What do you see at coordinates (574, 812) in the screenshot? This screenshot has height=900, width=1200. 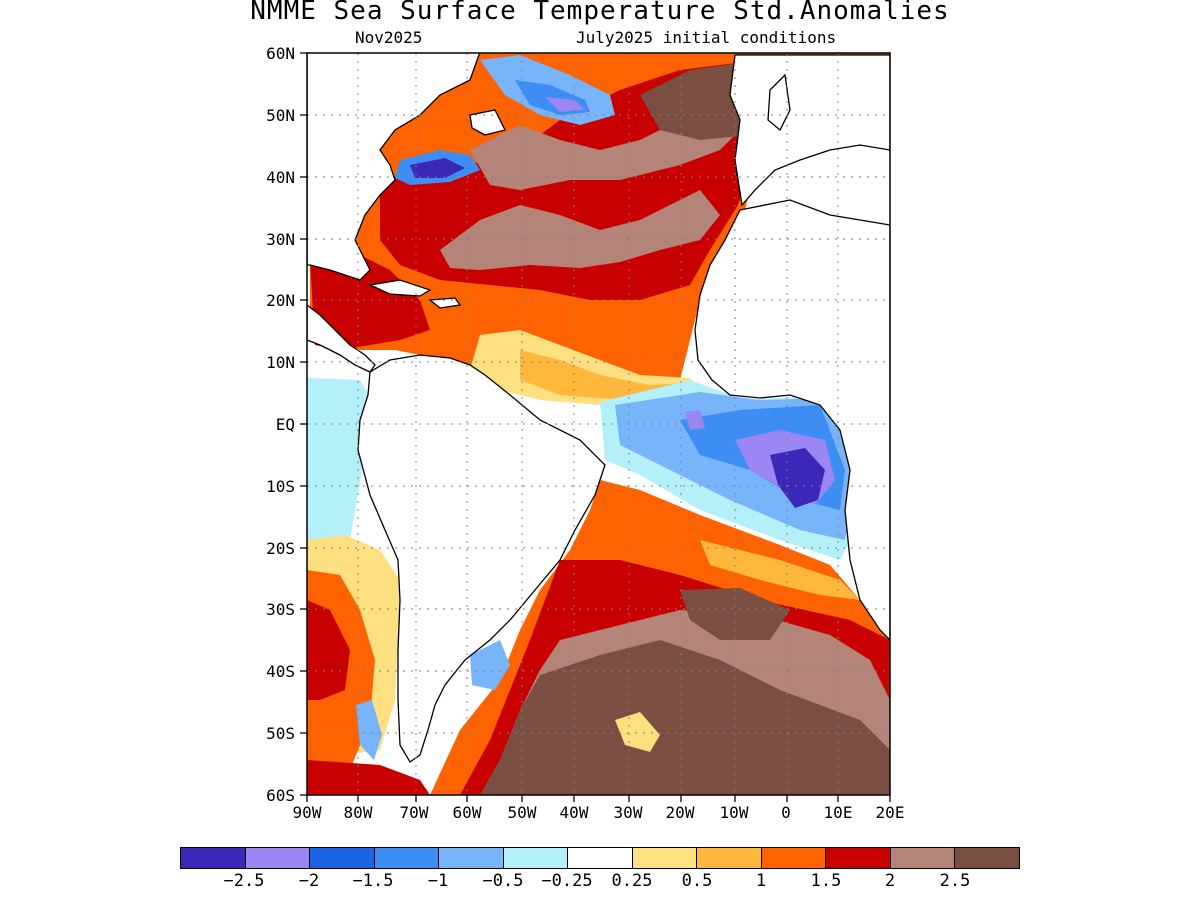 I see `lon-label: 40W` at bounding box center [574, 812].